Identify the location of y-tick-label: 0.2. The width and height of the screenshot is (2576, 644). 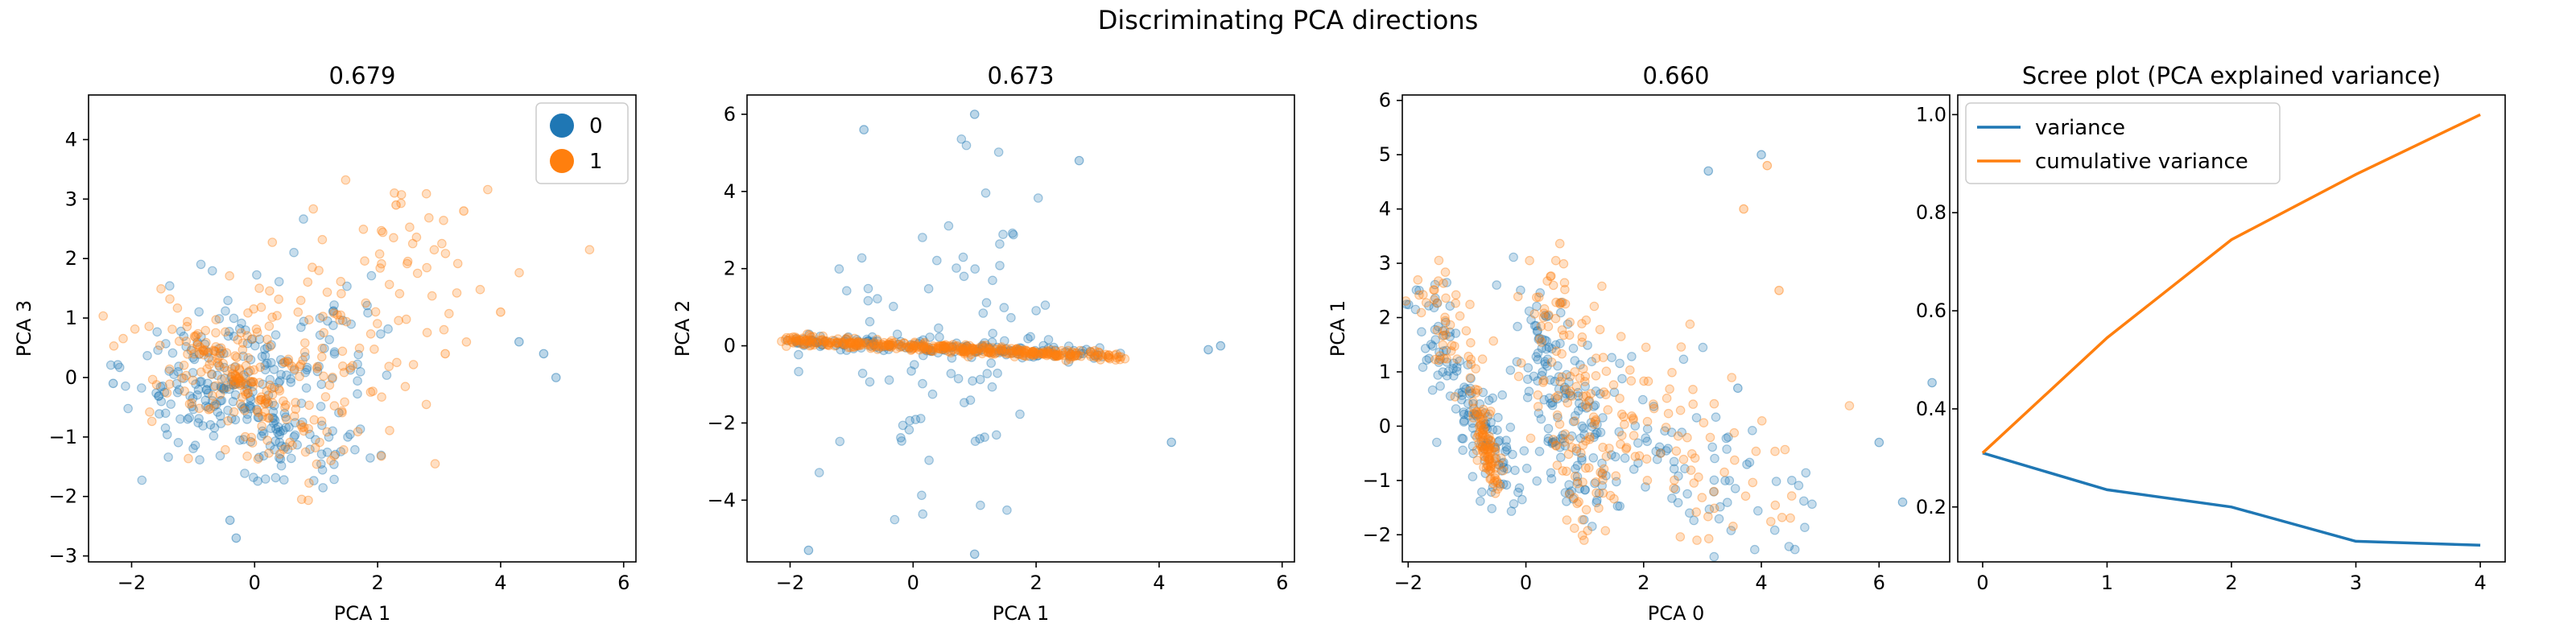
(1931, 507).